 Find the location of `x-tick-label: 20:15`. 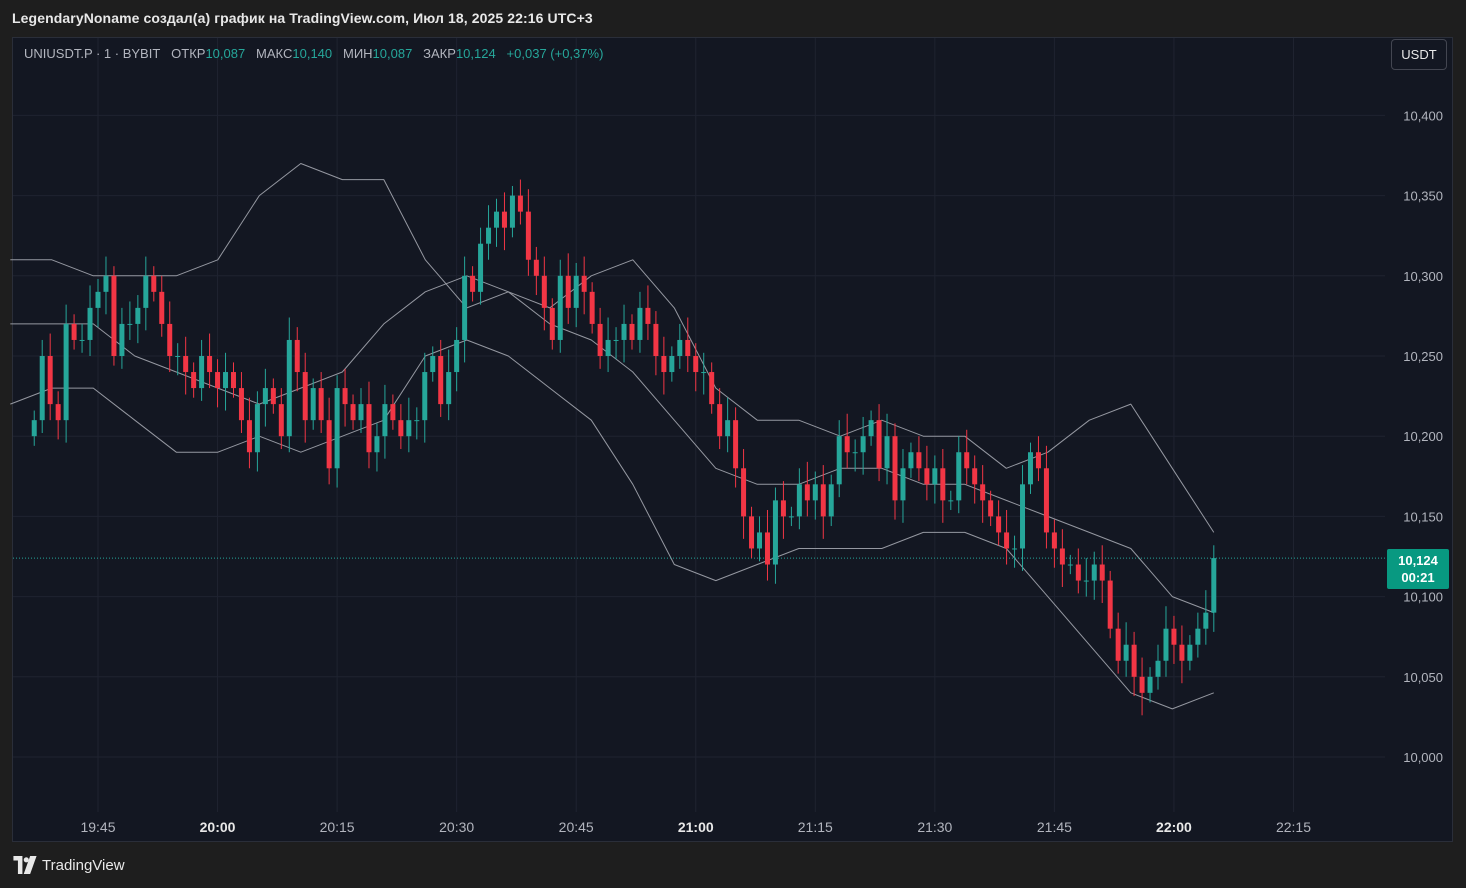

x-tick-label: 20:15 is located at coordinates (337, 827).